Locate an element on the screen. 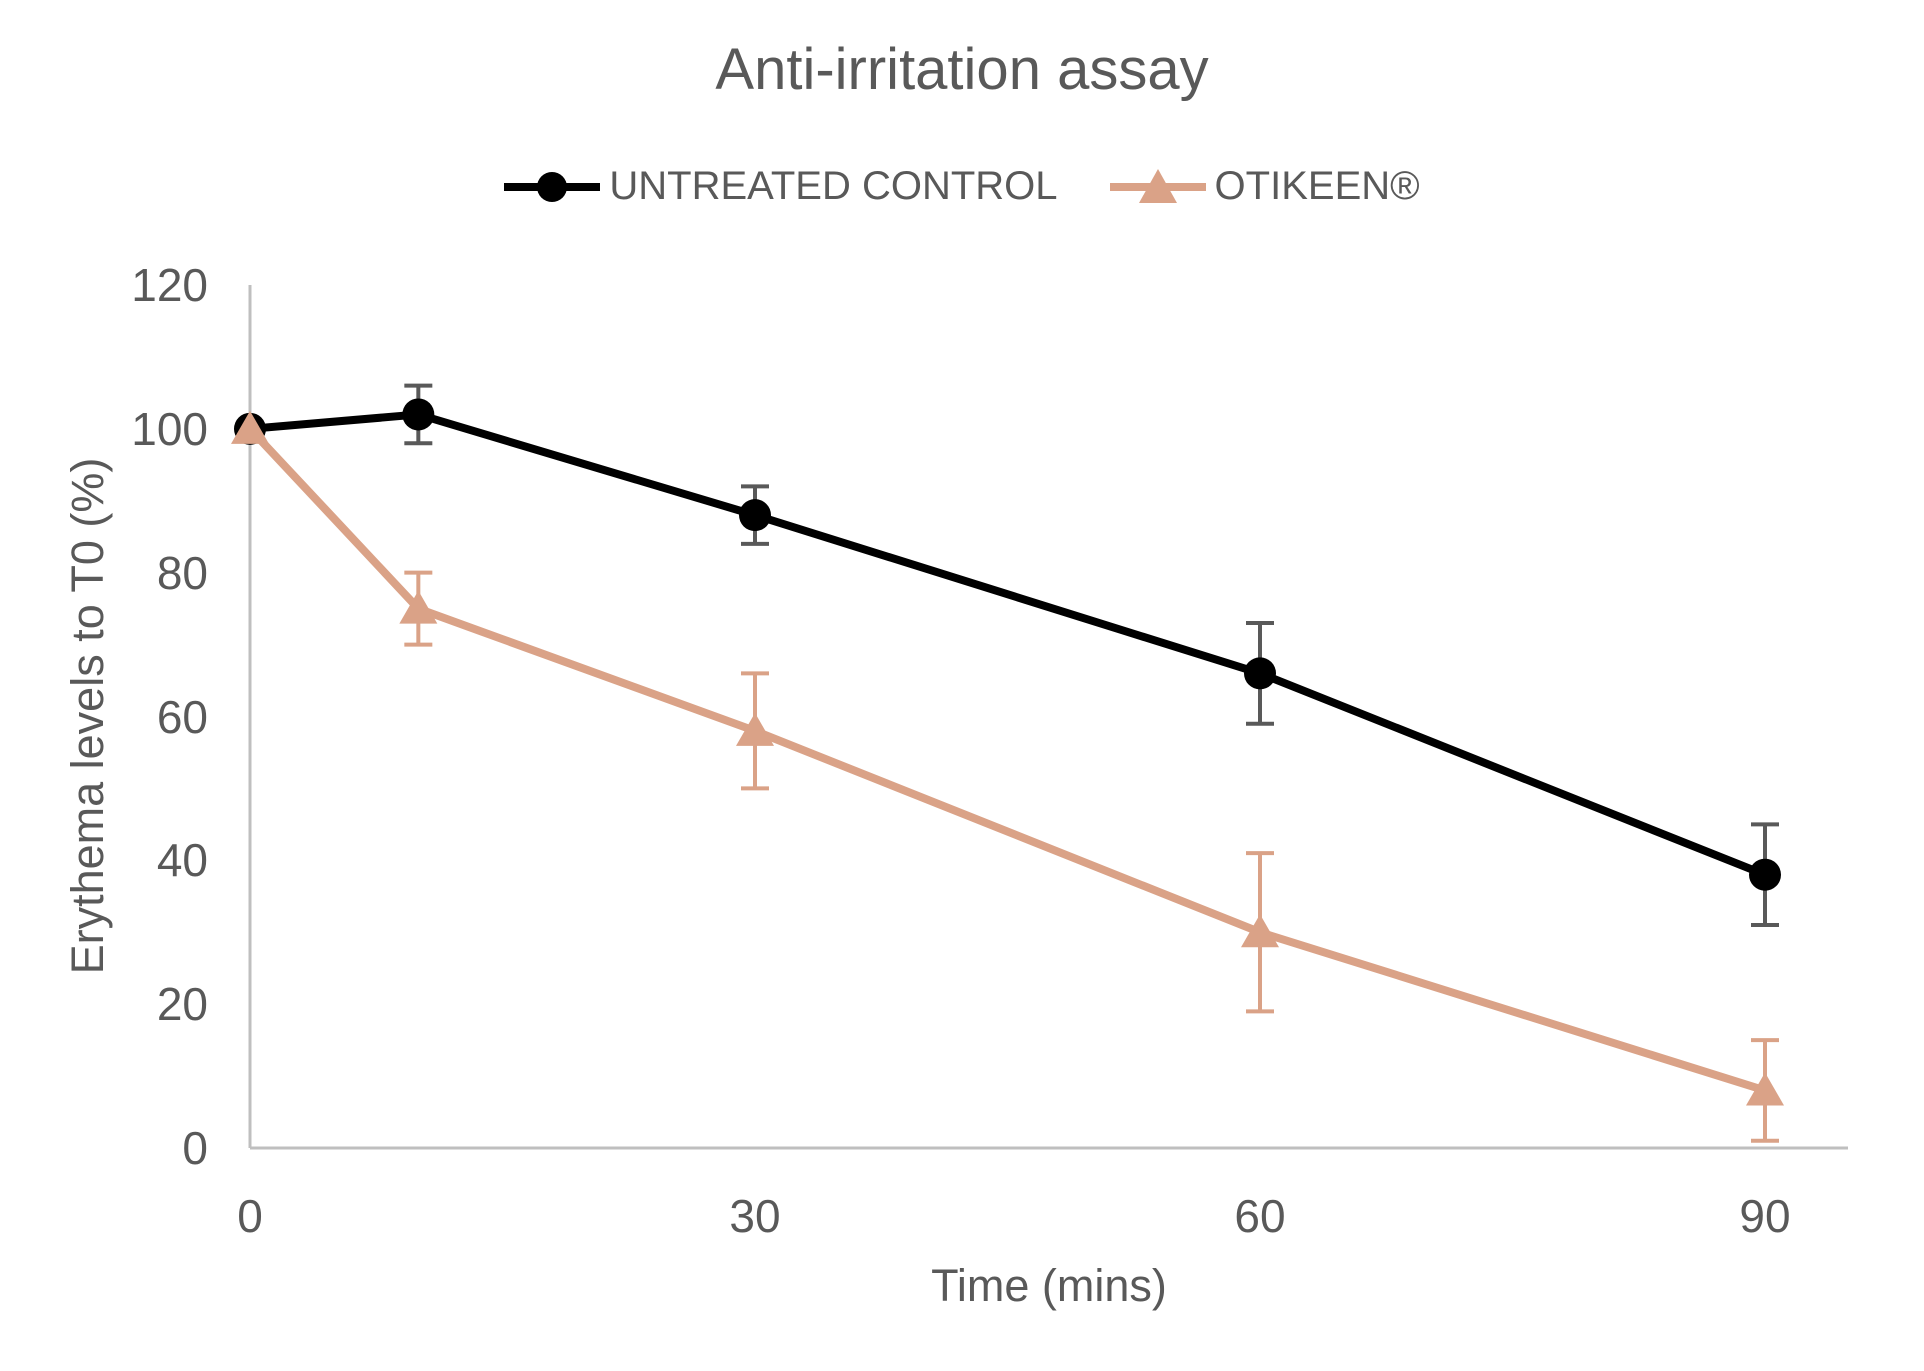 Image resolution: width=1924 pixels, height=1371 pixels. legend-item-untreated-control: UNTREATED CONTROL is located at coordinates (781, 186).